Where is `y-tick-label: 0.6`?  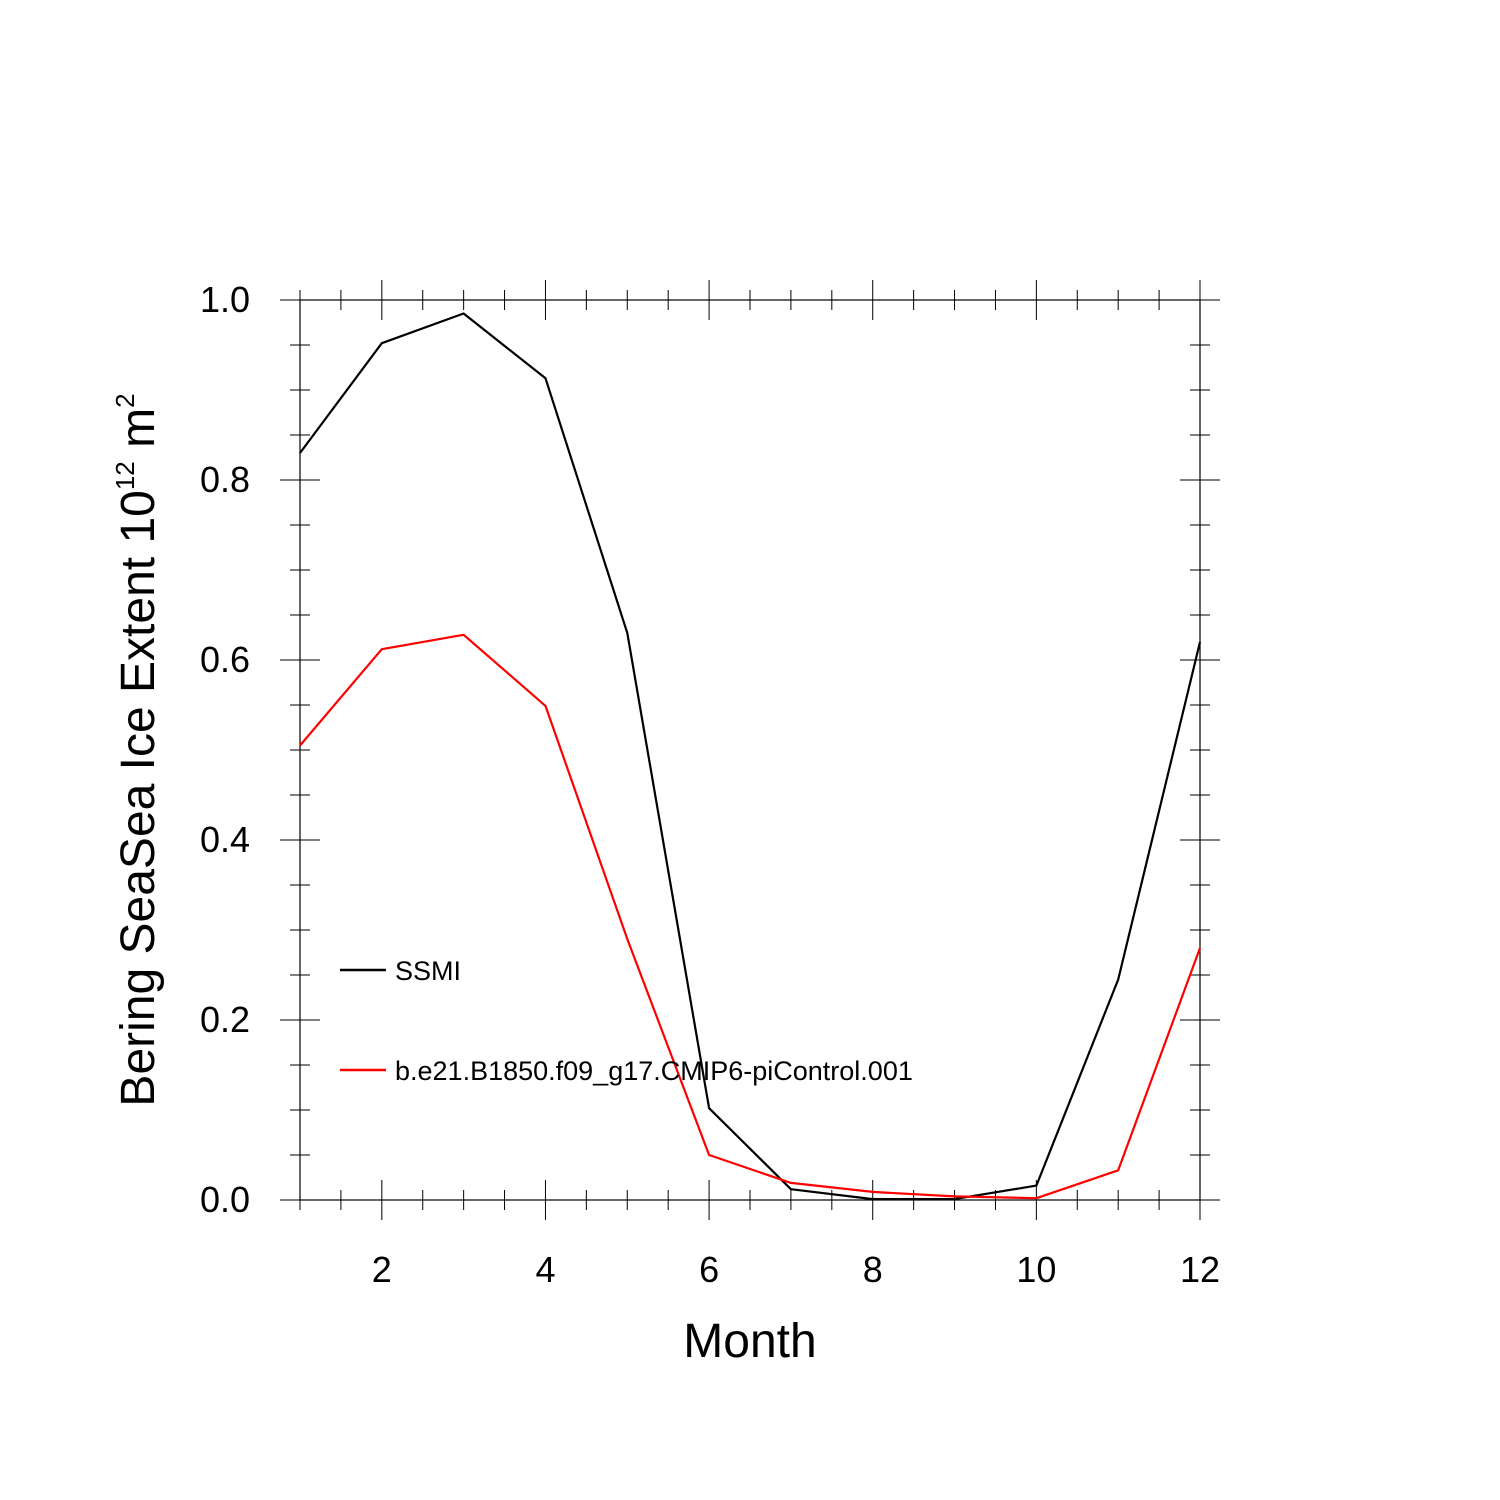 y-tick-label: 0.6 is located at coordinates (225, 659).